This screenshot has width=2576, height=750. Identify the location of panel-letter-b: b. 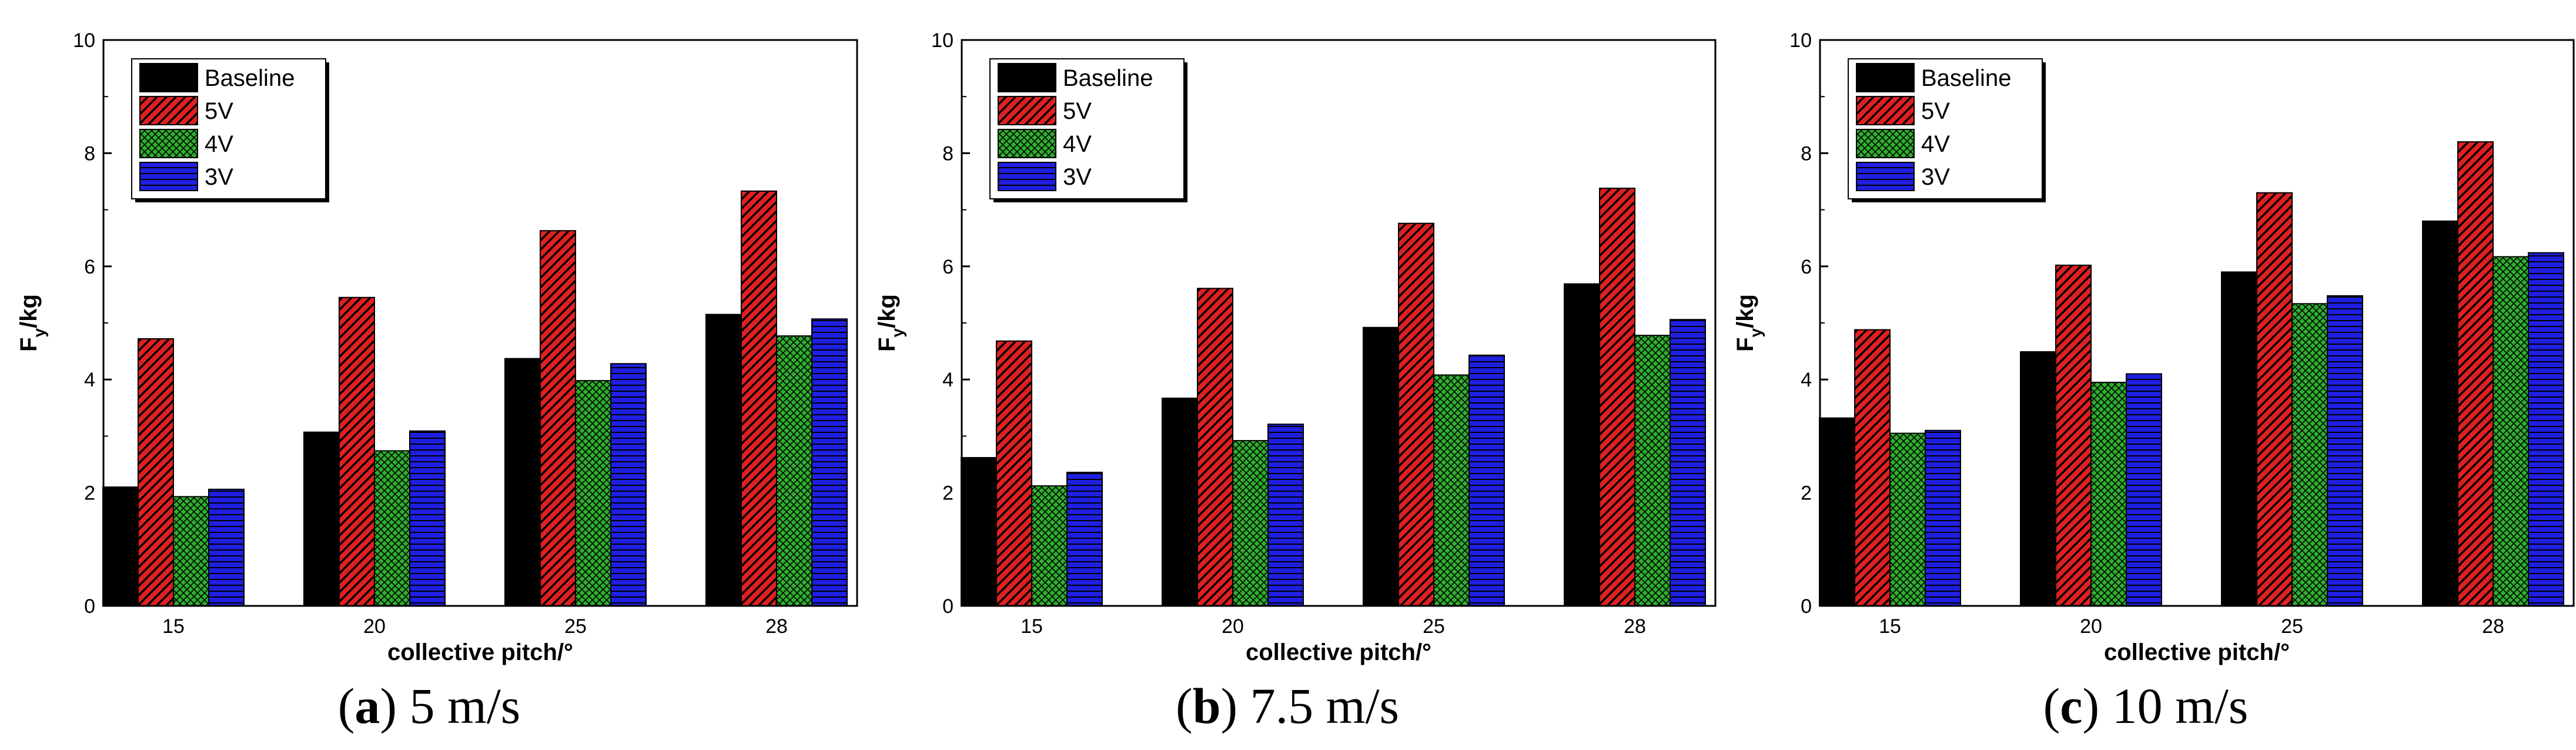
(1206, 706).